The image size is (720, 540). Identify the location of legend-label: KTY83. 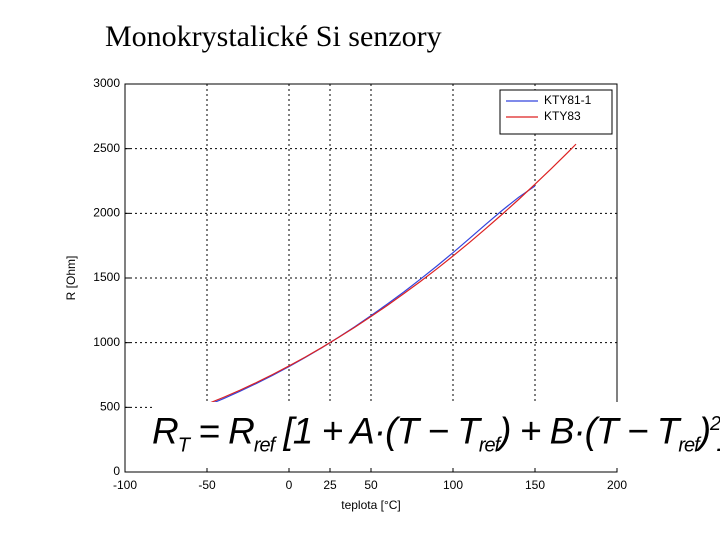
(562, 116).